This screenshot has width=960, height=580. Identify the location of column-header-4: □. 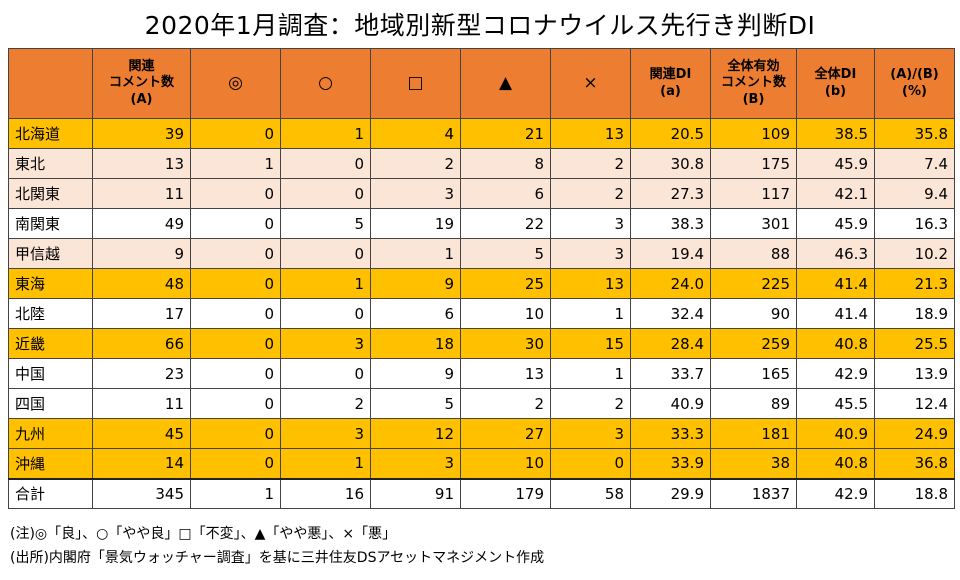
(415, 83).